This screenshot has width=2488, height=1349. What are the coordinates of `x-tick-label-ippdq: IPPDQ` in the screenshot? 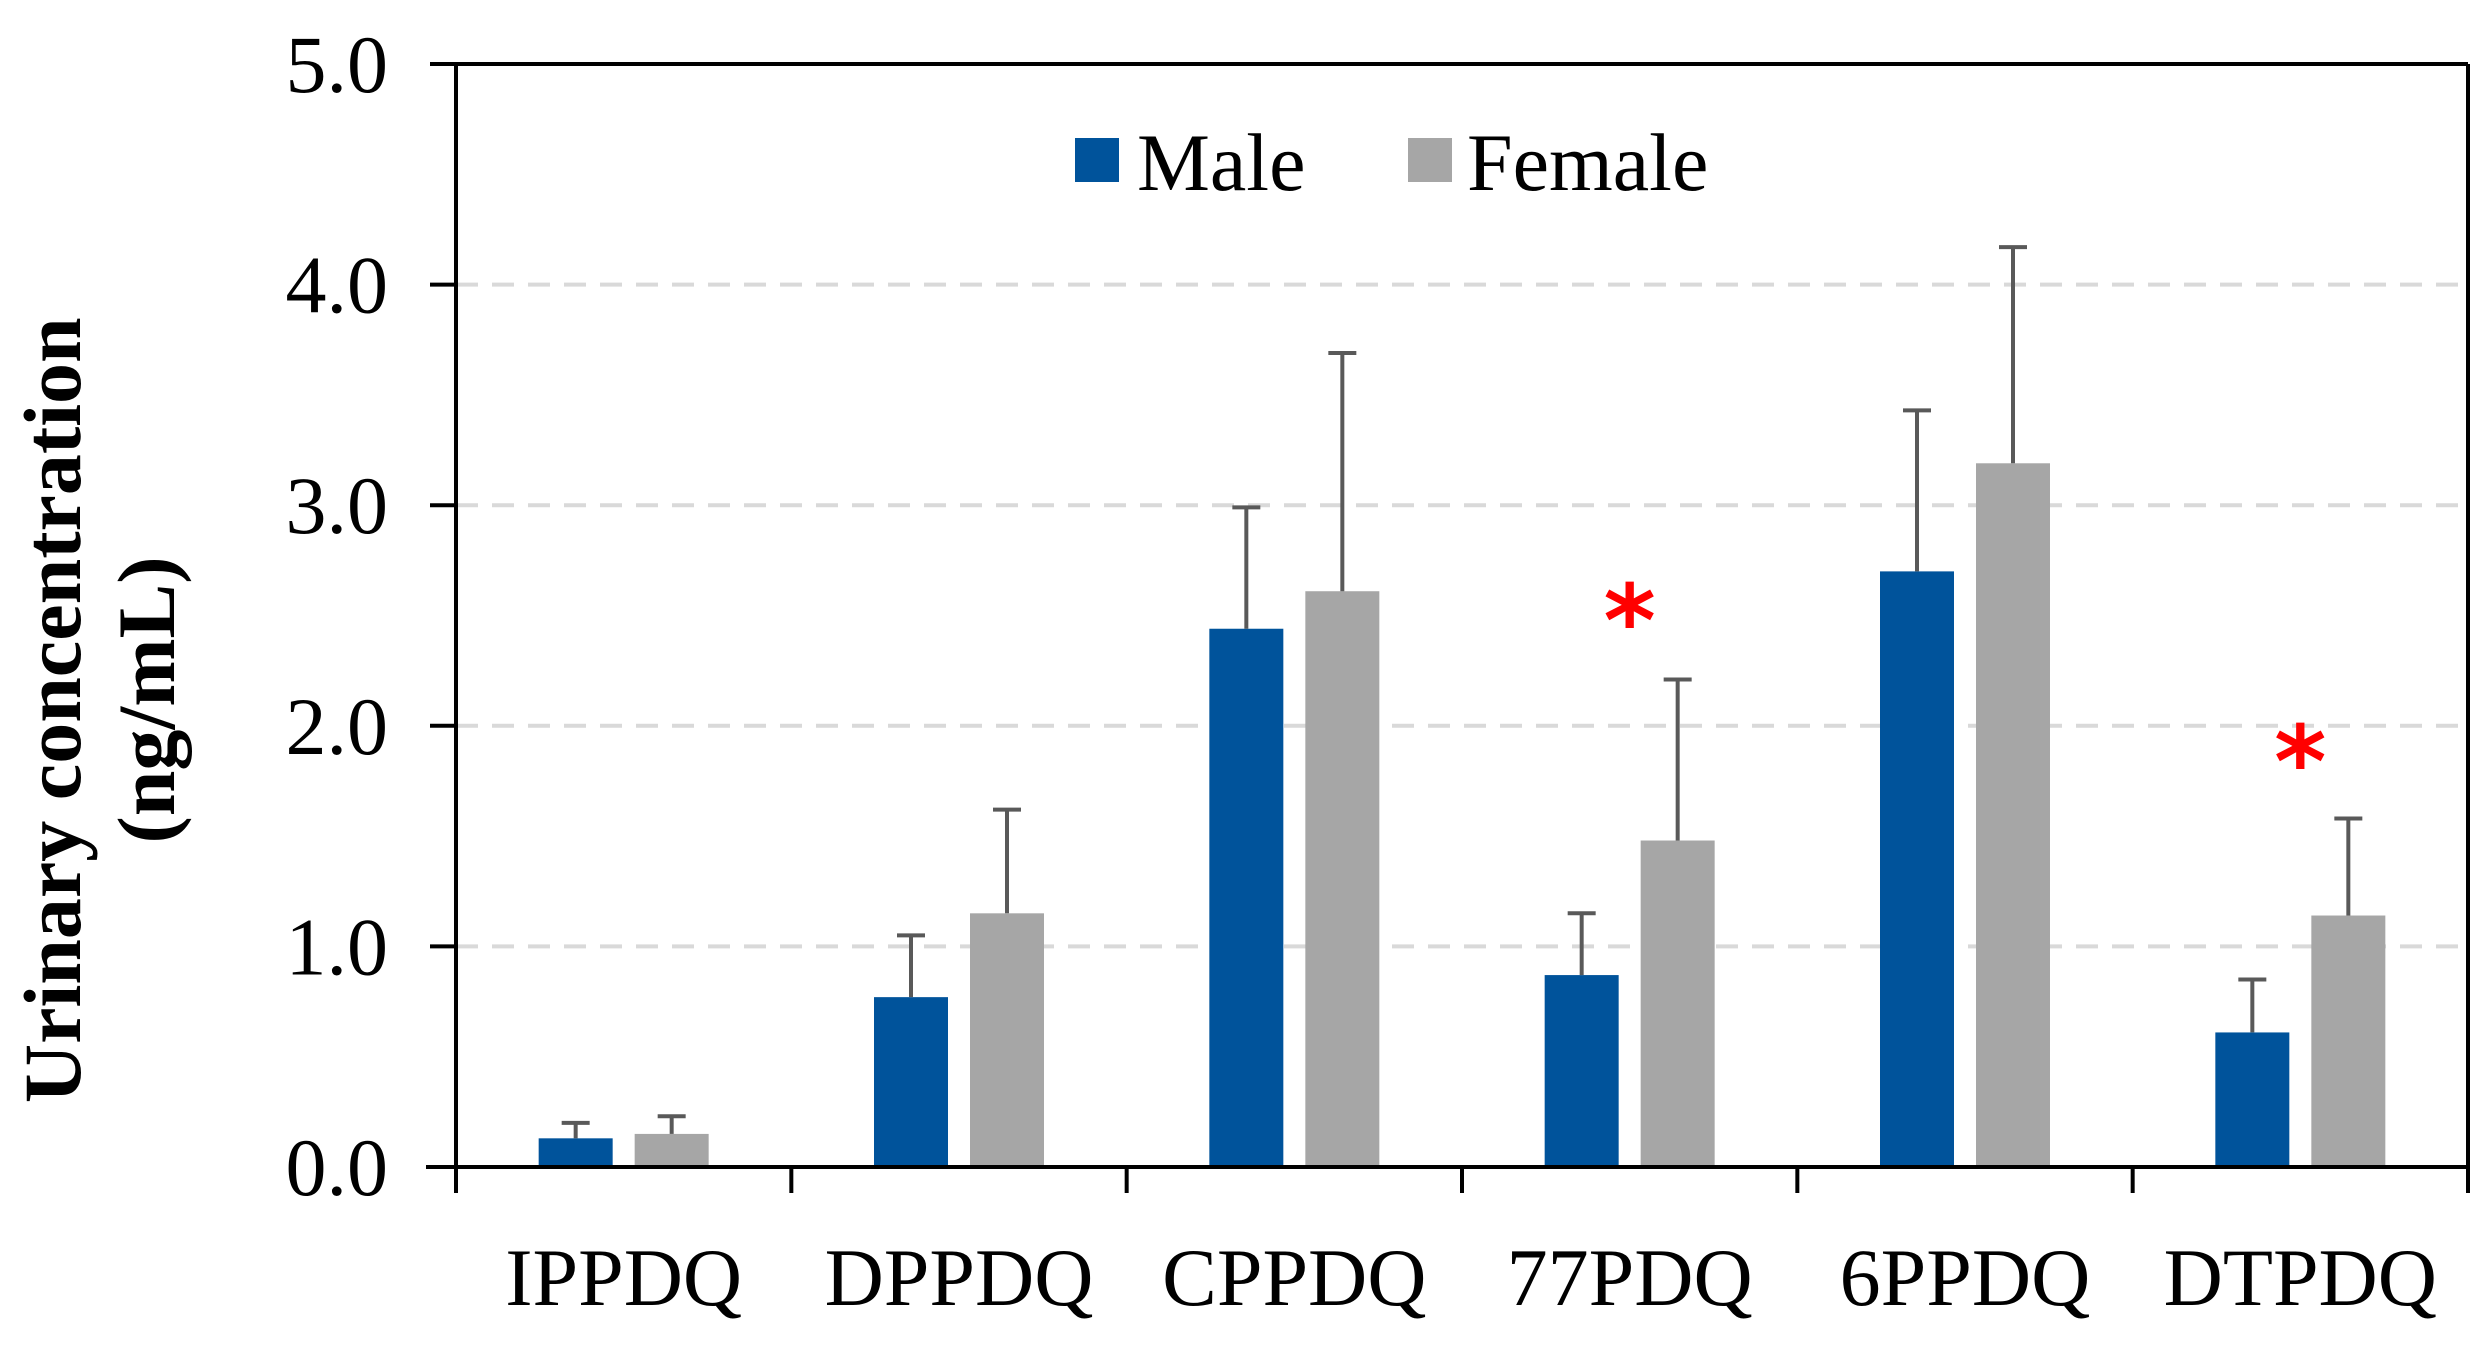 It's located at (623, 1277).